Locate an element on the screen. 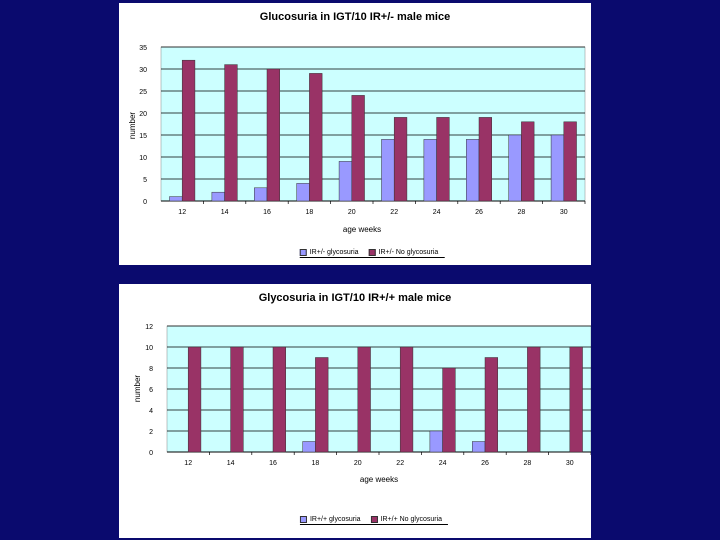 Image resolution: width=720 pixels, height=540 pixels. legend-label: IR+/+ No glycosuria is located at coordinates (411, 519).